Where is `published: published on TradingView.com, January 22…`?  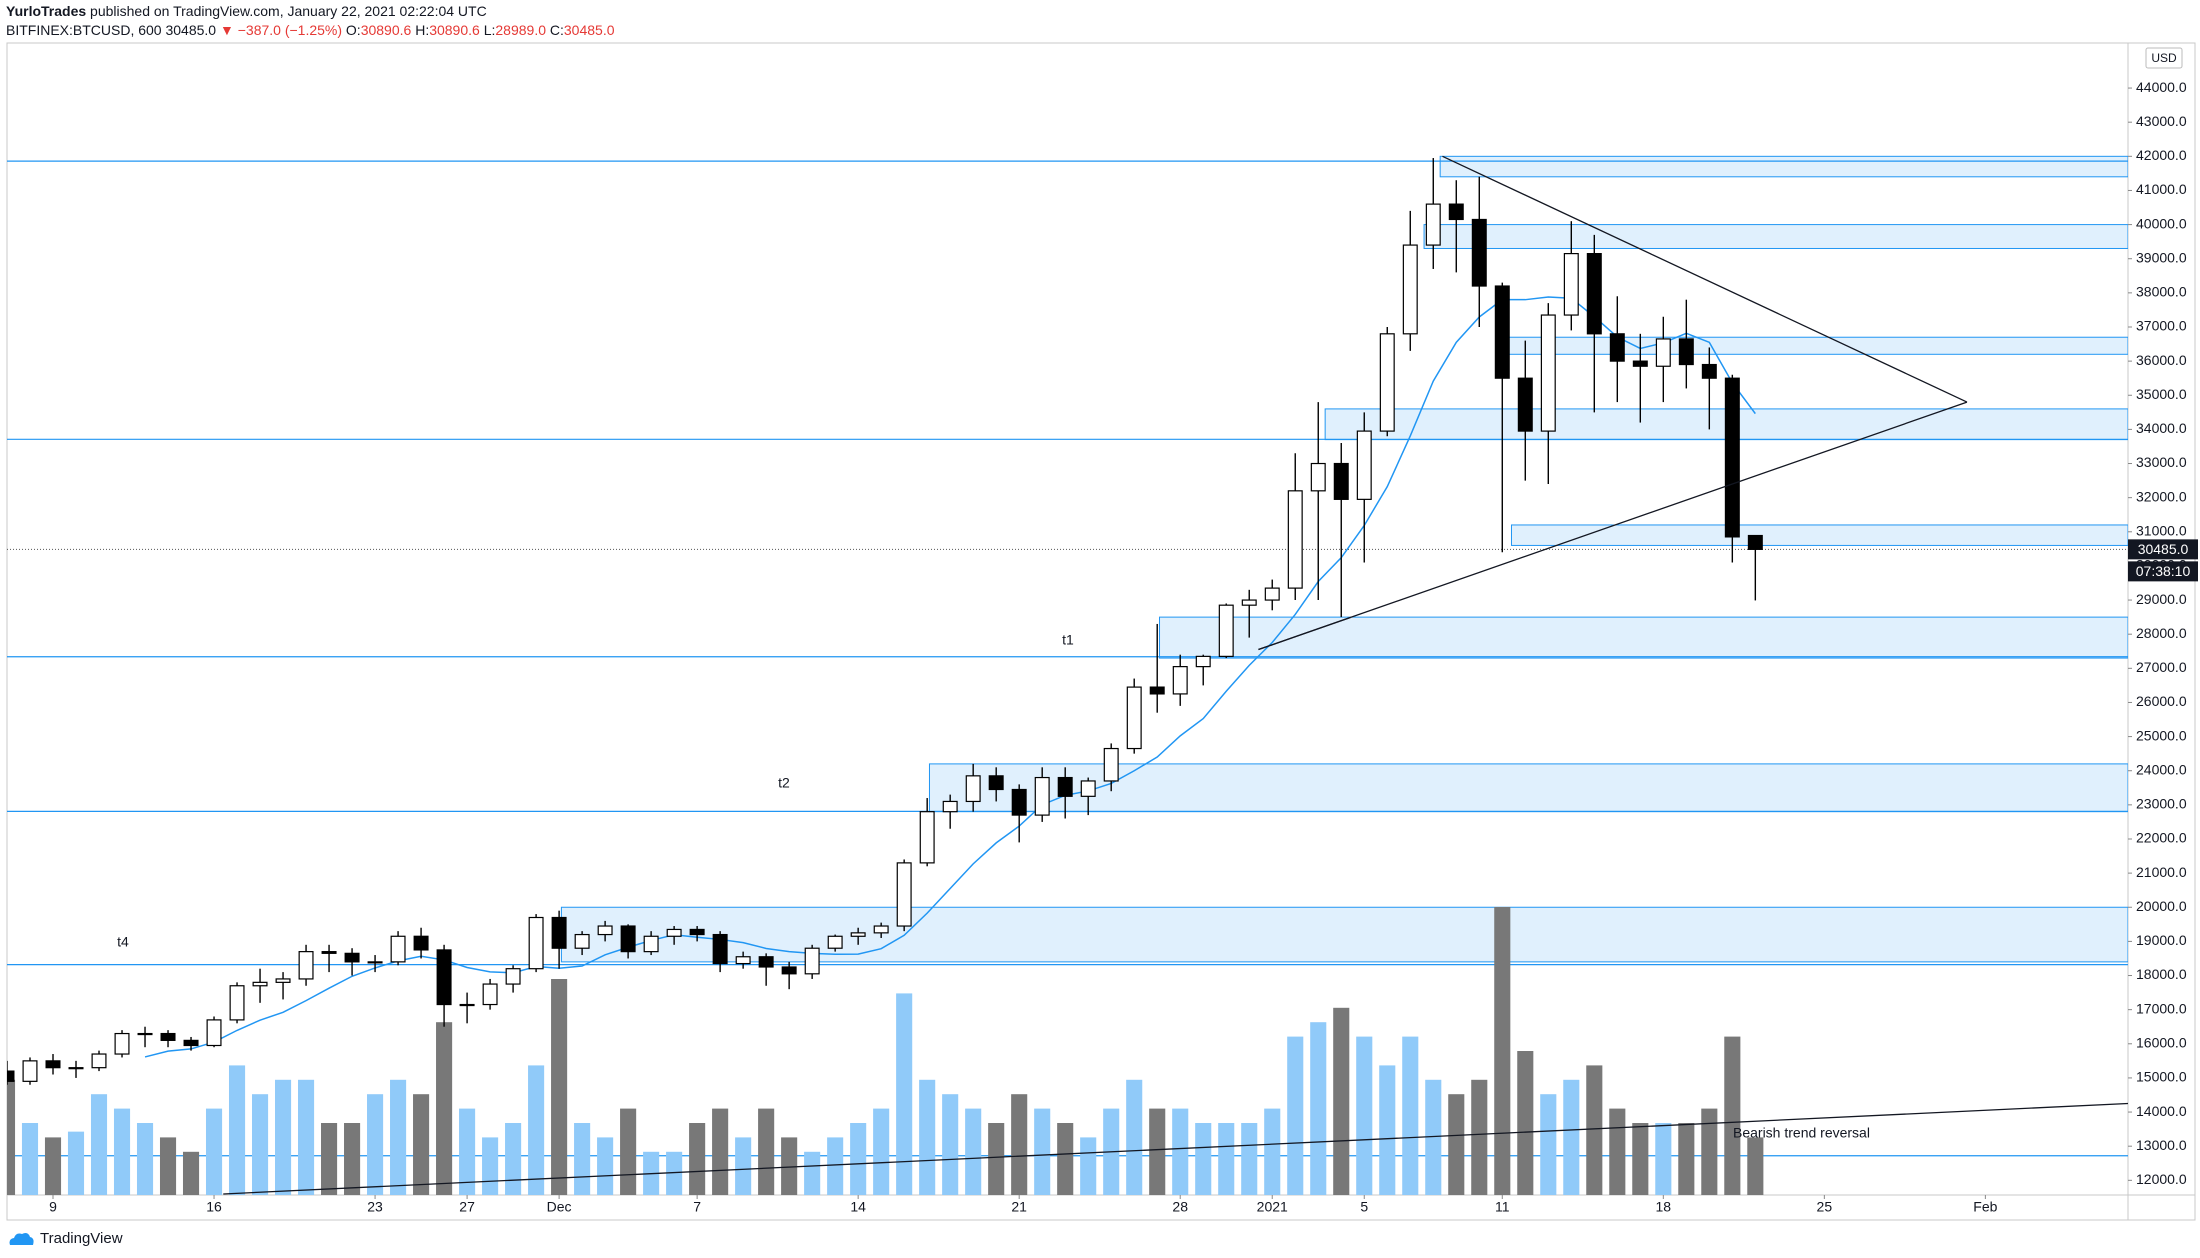
published: published on TradingView.com, January 22… is located at coordinates (288, 11).